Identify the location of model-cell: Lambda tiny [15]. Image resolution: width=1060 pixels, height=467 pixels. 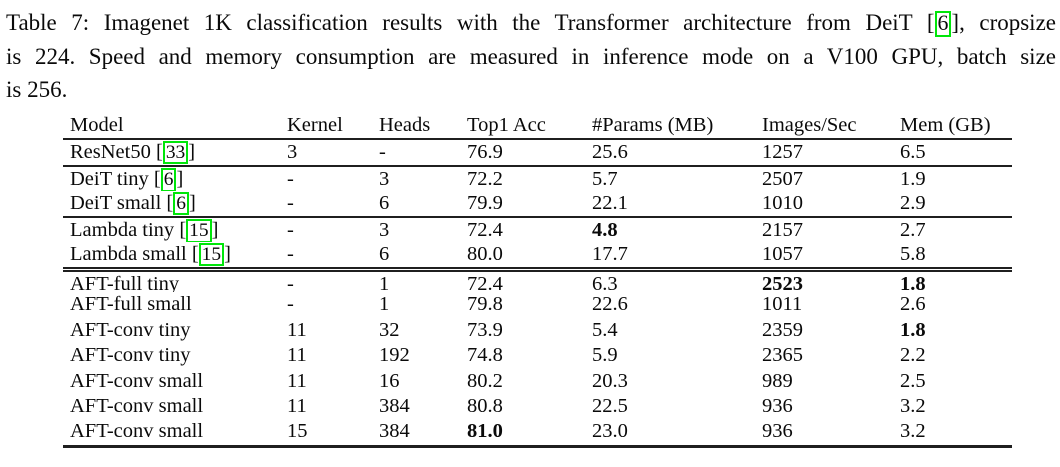
(171, 230).